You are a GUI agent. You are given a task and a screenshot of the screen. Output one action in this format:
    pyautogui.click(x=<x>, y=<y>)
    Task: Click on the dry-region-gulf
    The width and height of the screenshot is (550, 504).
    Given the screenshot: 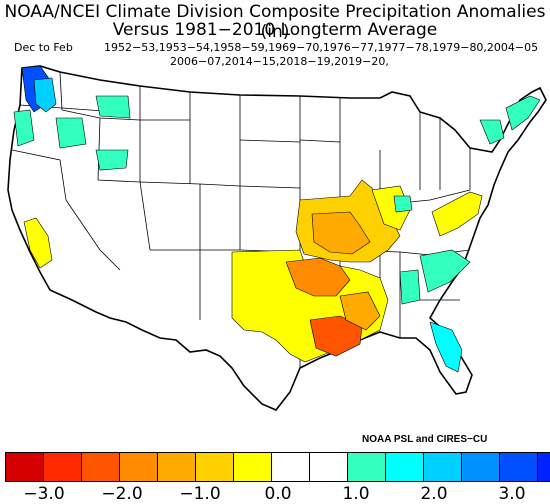 What is the action you would take?
    pyautogui.click(x=360, y=311)
    